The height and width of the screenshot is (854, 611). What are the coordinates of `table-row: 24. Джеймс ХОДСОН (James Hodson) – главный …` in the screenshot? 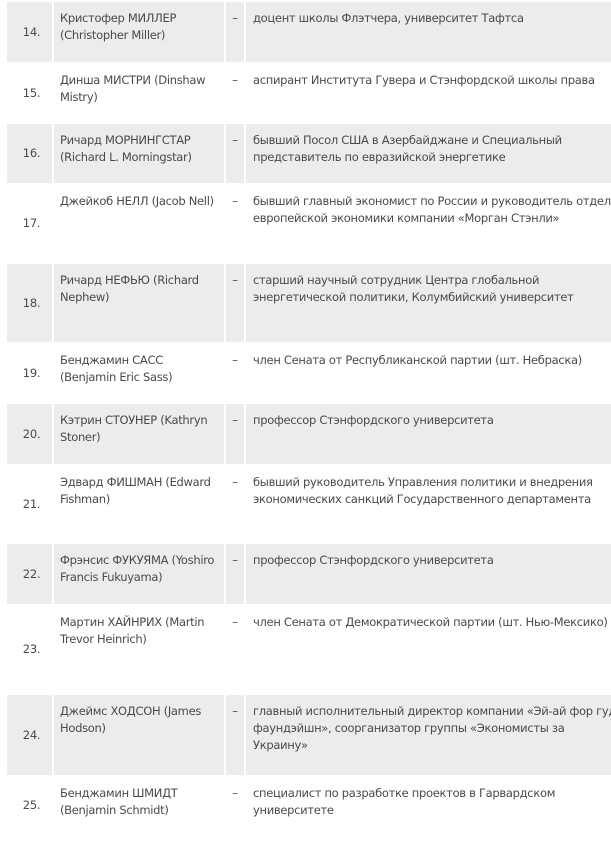 It's located at (308, 735).